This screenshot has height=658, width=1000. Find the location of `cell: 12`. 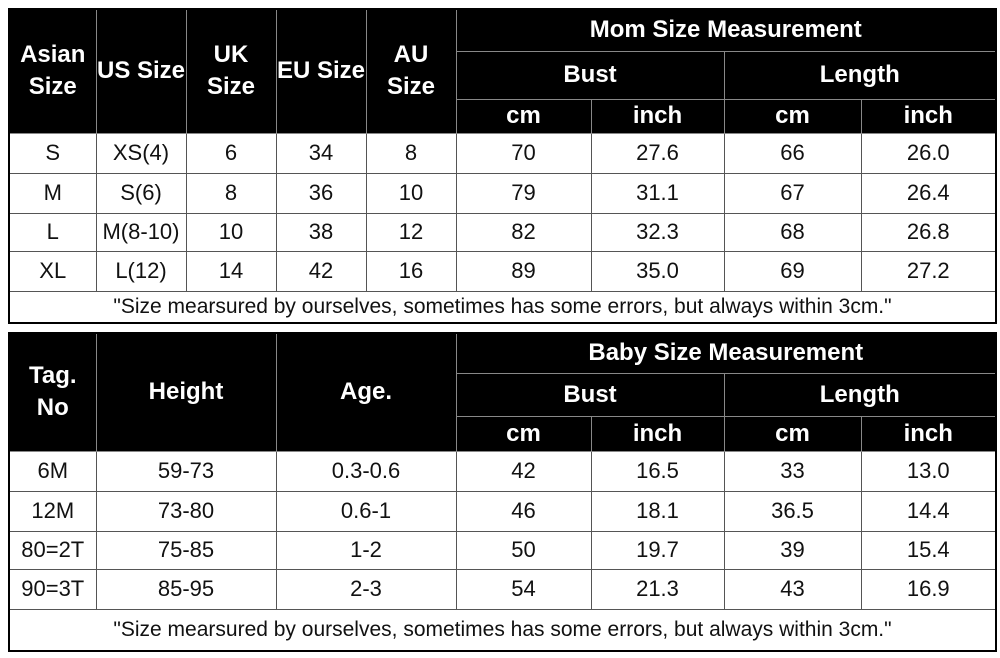

cell: 12 is located at coordinates (411, 232).